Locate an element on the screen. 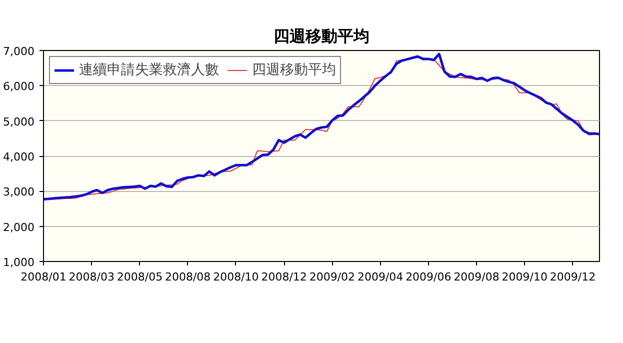 The image size is (623, 343). x-tick-label: 2008/05 is located at coordinates (139, 277).